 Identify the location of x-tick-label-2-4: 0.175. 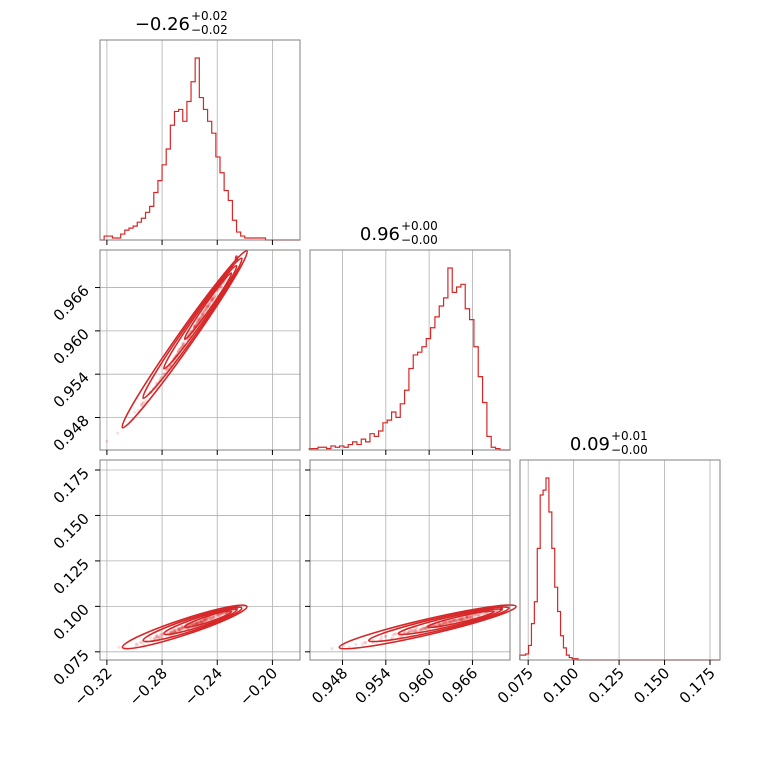
(697, 685).